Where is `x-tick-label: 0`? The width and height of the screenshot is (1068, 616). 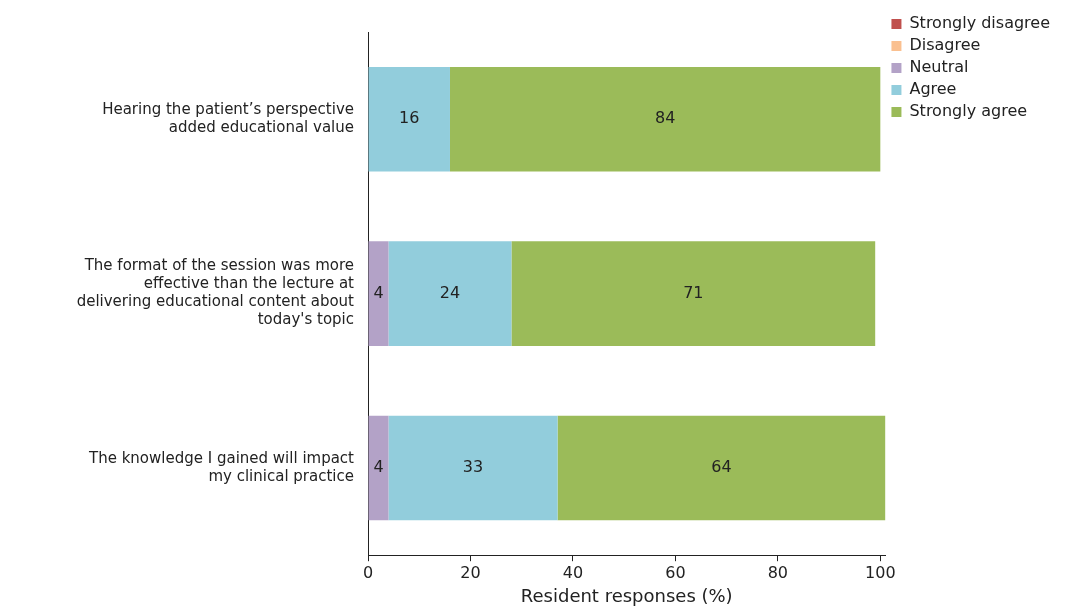 x-tick-label: 0 is located at coordinates (368, 572).